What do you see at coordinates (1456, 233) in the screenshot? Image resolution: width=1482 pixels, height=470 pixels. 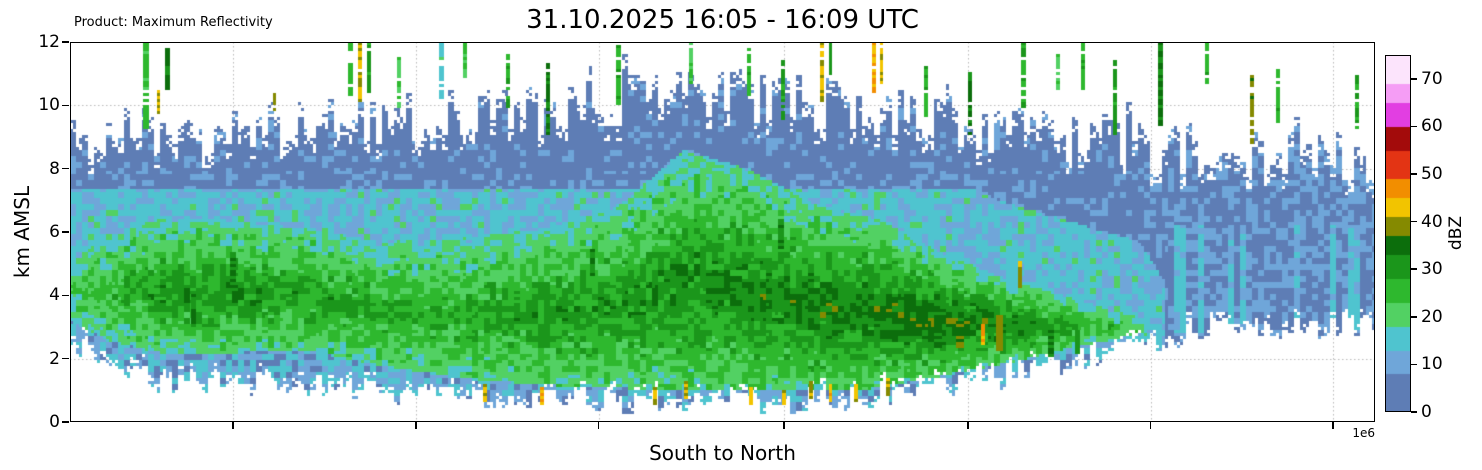 I see `colorbar-label: dBZ` at bounding box center [1456, 233].